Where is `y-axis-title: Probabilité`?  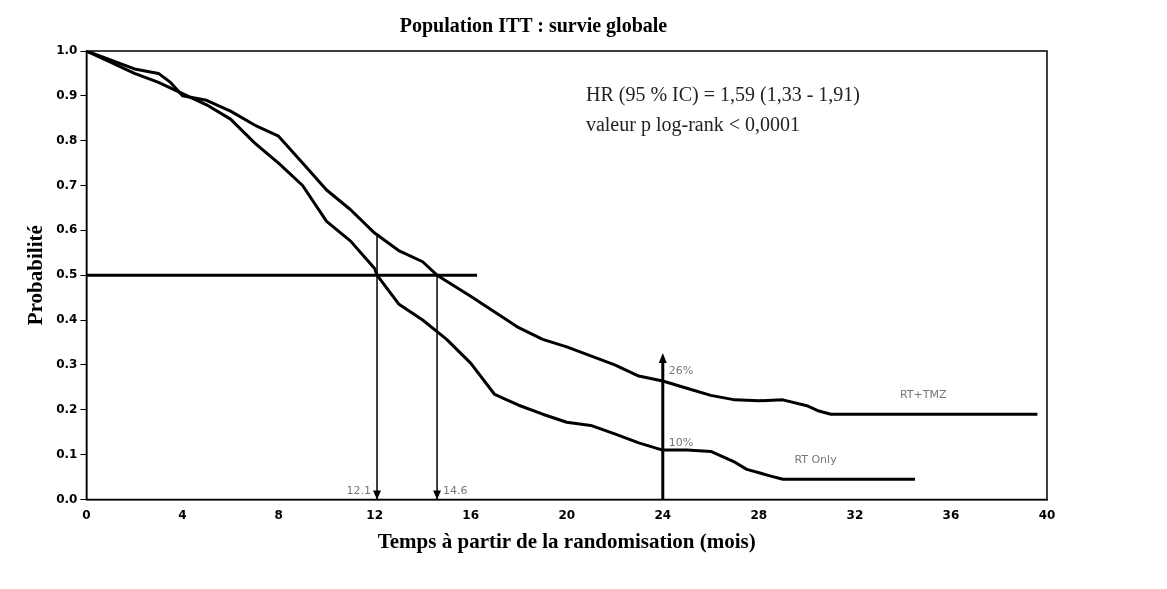
y-axis-title: Probabilité is located at coordinates (35, 275).